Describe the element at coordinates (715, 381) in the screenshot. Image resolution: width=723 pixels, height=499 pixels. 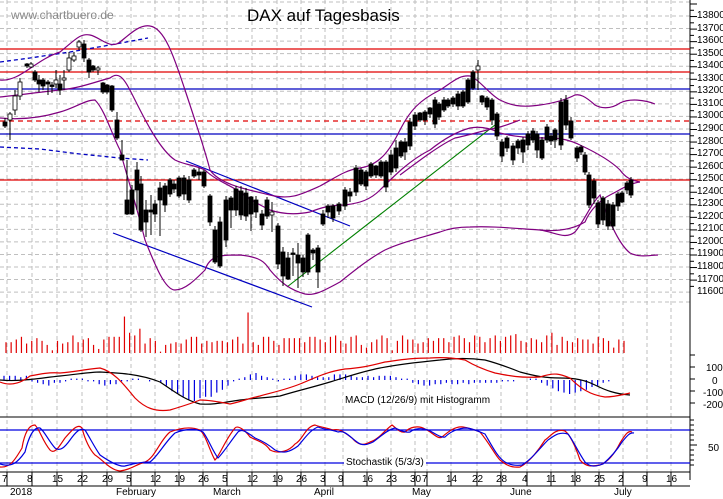
I see `macd-tick-0: 0` at that location.